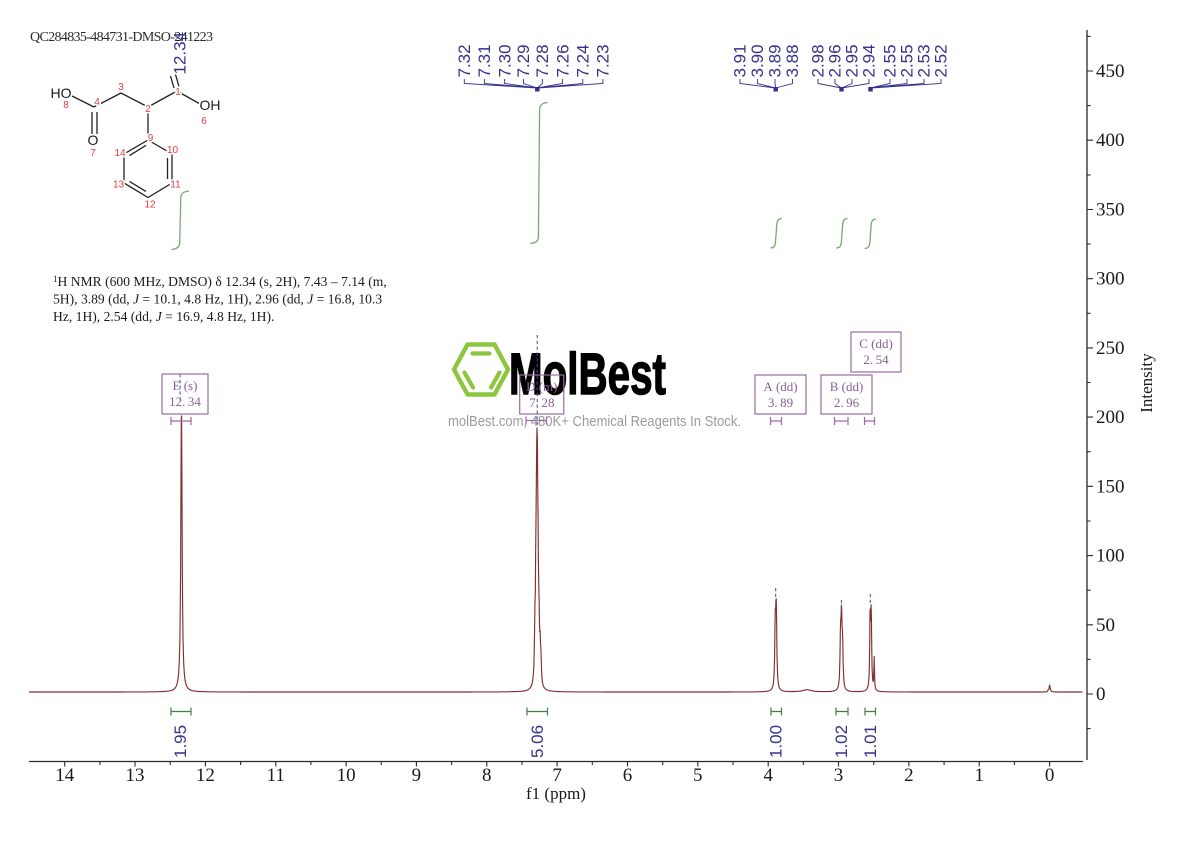 The width and height of the screenshot is (1190, 841). Describe the element at coordinates (869, 60) in the screenshot. I see `svg-text: 2.94` at that location.